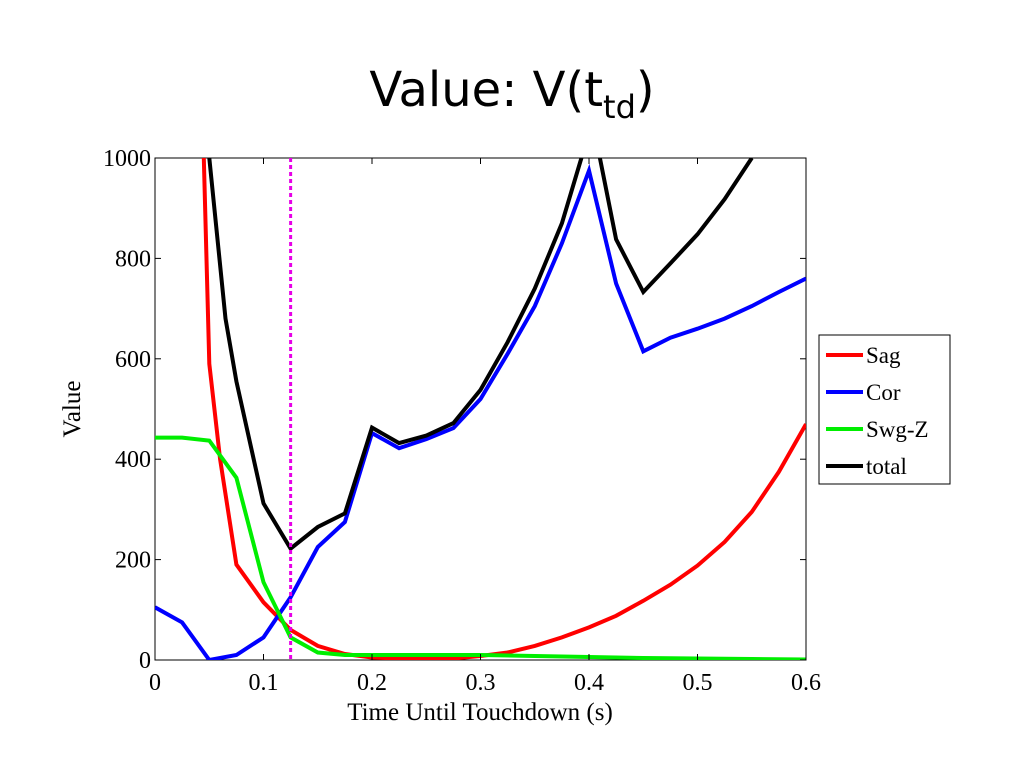  I want to click on x-tick-label: 0.4, so click(589, 683).